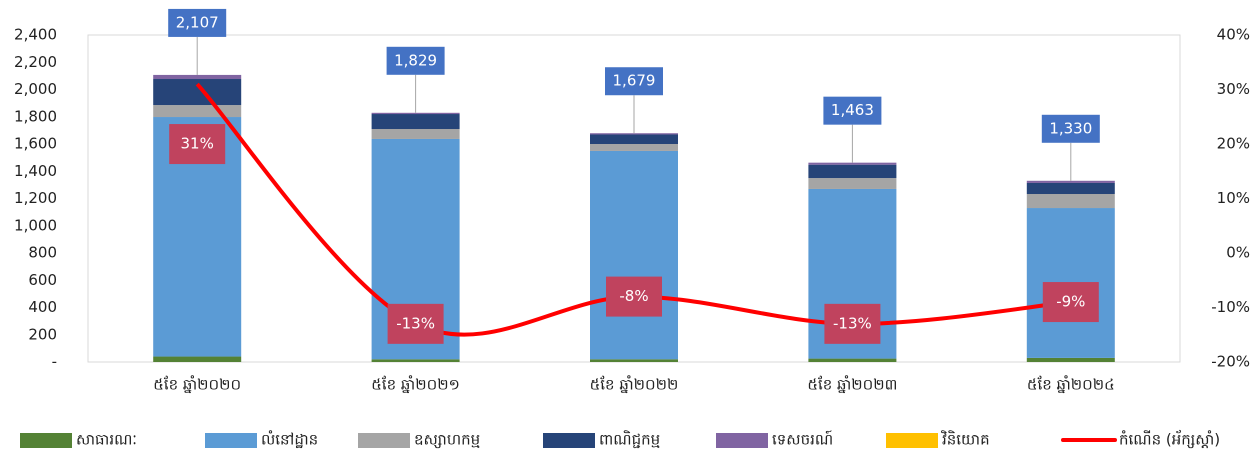  What do you see at coordinates (1233, 89) in the screenshot?
I see `y2-tick-label: 30%` at bounding box center [1233, 89].